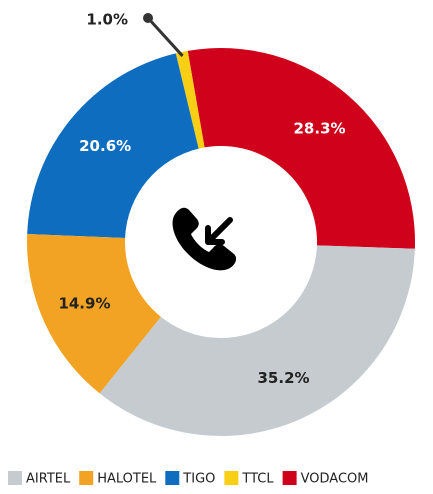 This screenshot has height=494, width=433. I want to click on leader-line, so click(165, 36).